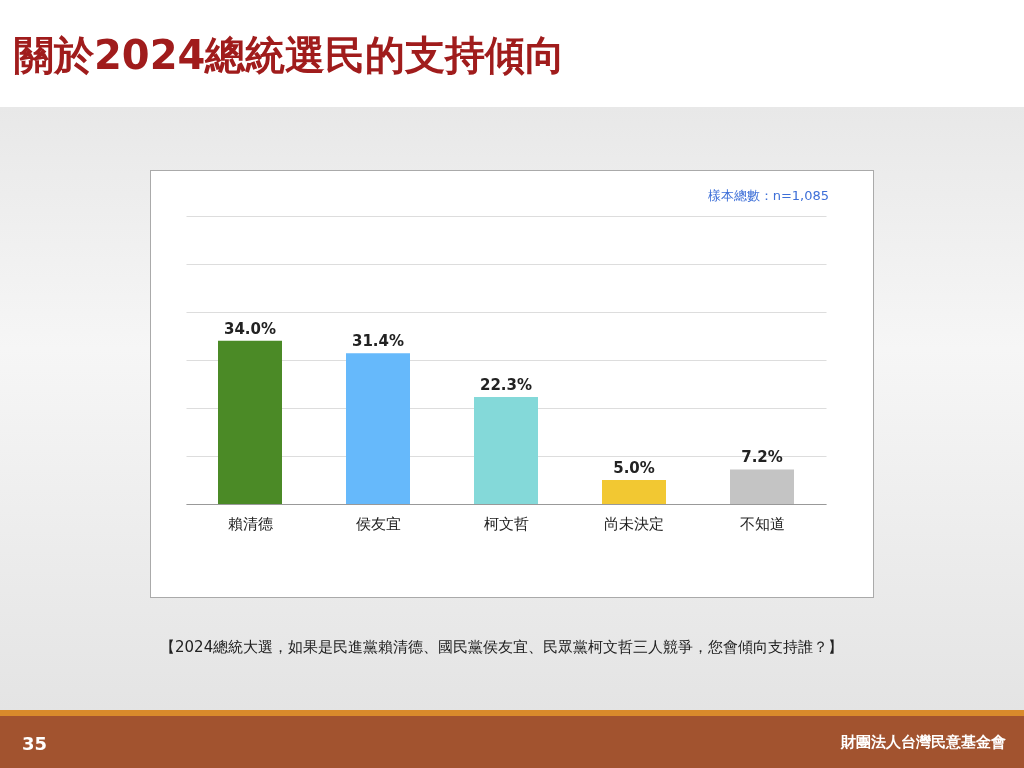 This screenshot has width=1024, height=768. What do you see at coordinates (634, 523) in the screenshot?
I see `x-tick-label: 尚未決定` at bounding box center [634, 523].